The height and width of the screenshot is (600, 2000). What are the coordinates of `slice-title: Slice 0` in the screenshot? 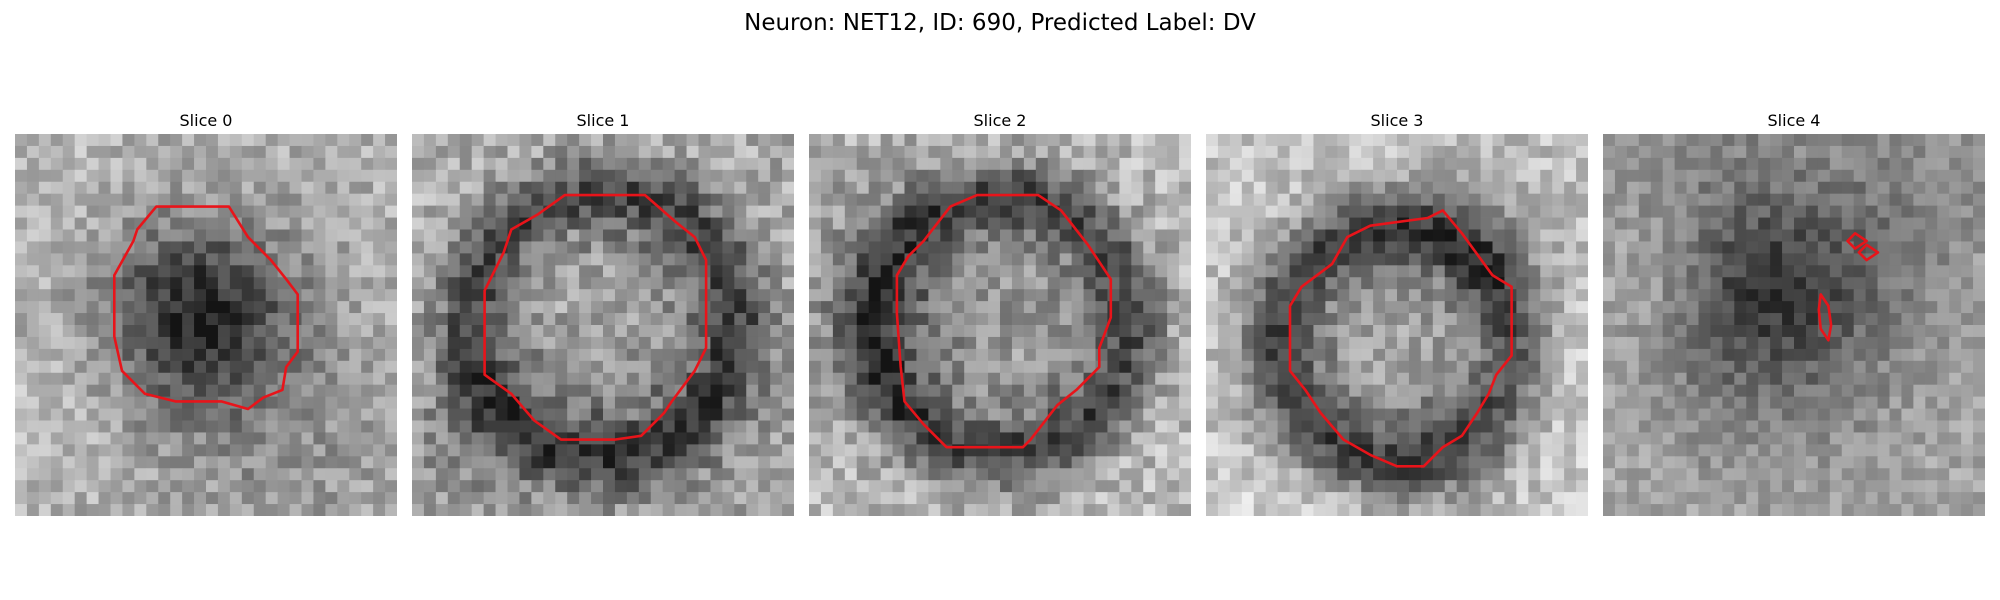 It's located at (206, 120).